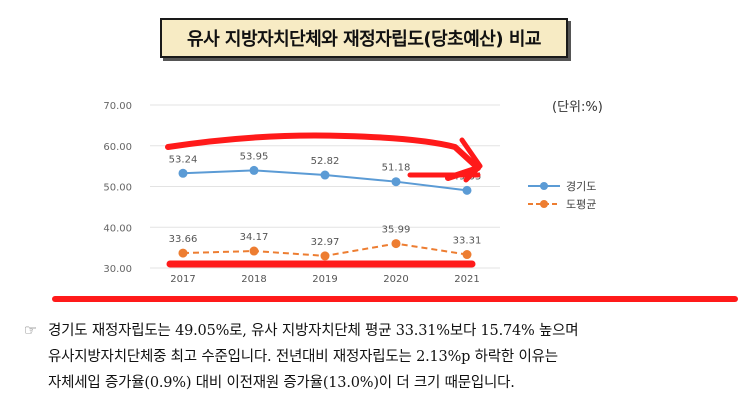 The width and height of the screenshot is (752, 419). What do you see at coordinates (183, 239) in the screenshot?
I see `data-label: 33.66` at bounding box center [183, 239].